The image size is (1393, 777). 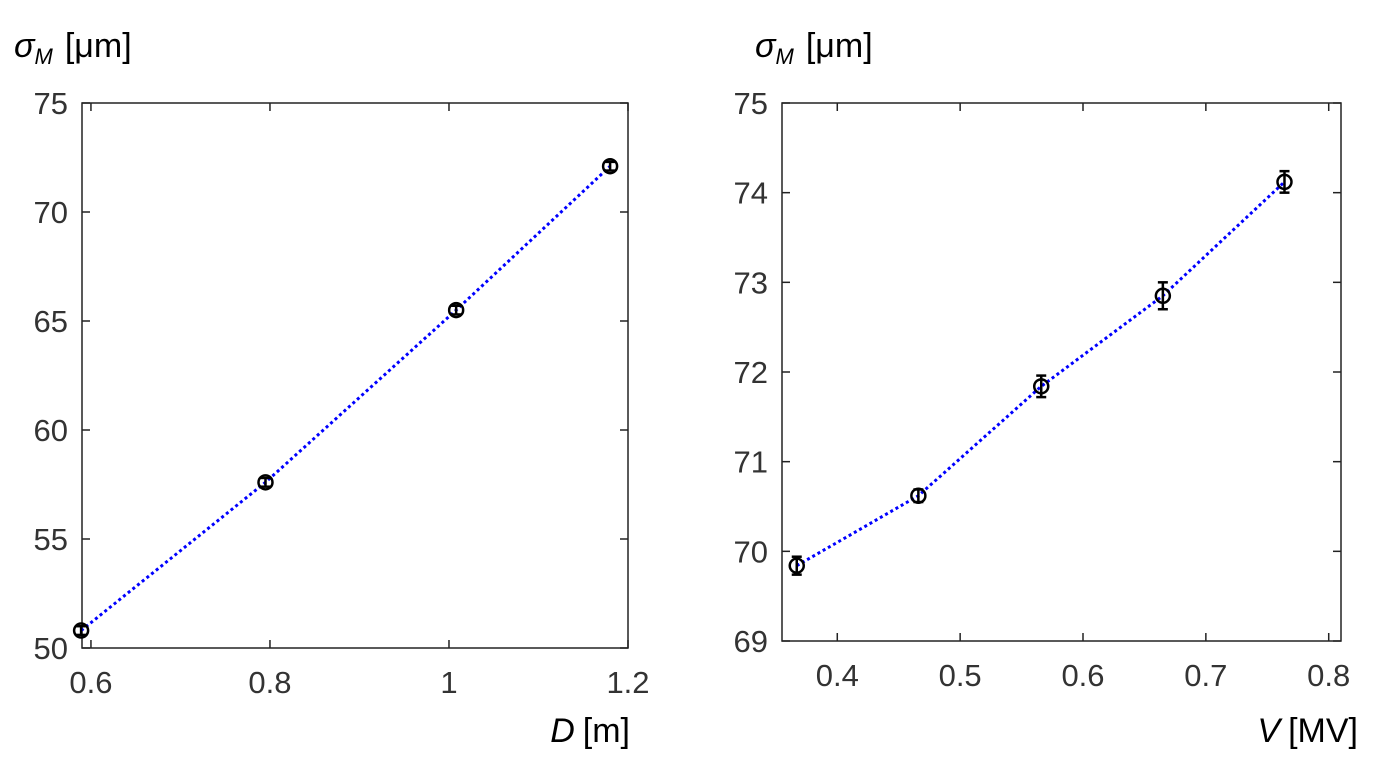 What do you see at coordinates (1323, 731) in the screenshot?
I see `x-label-unit: [MV]` at bounding box center [1323, 731].